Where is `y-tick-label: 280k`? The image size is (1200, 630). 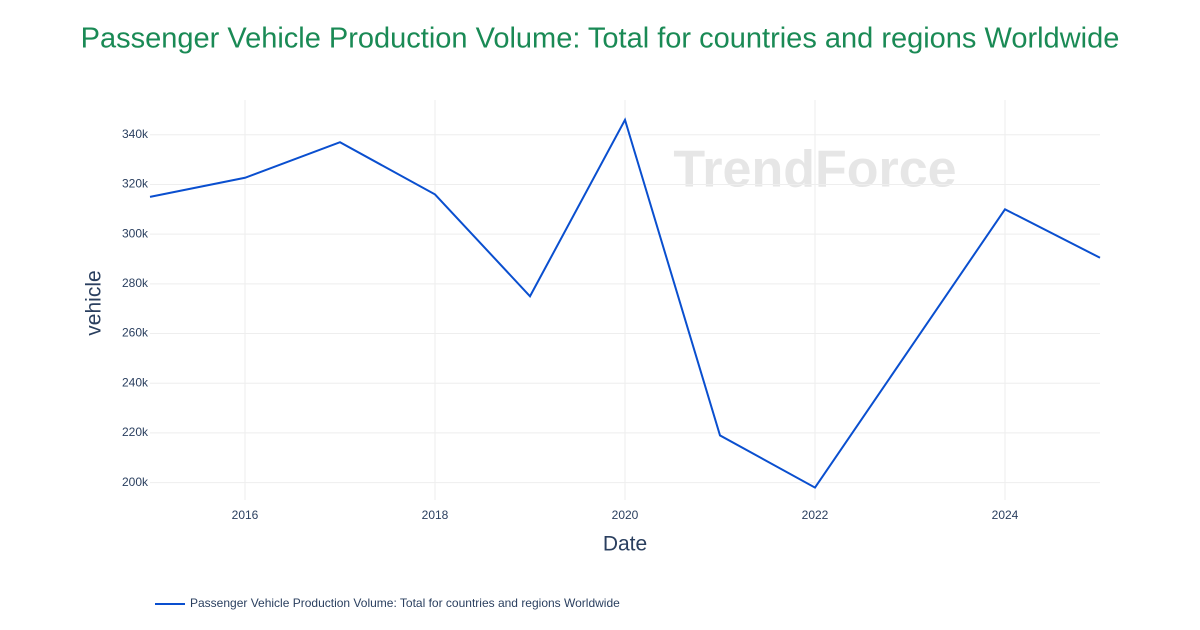
y-tick-label: 280k is located at coordinates (135, 283).